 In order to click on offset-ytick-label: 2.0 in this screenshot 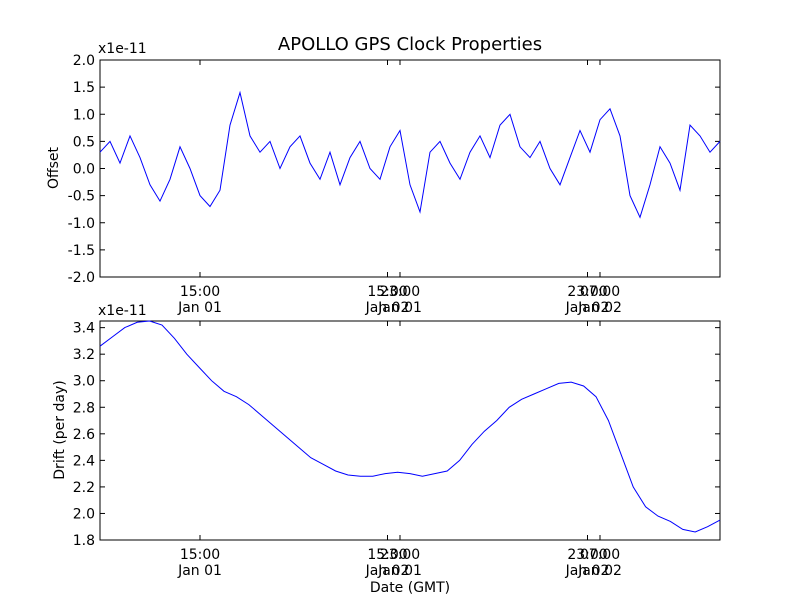, I will do `click(84, 61)`.